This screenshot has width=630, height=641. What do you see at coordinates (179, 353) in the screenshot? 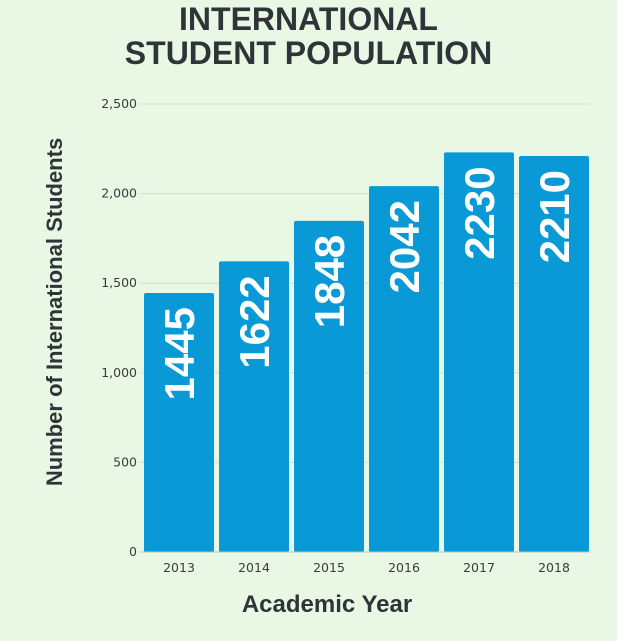
I see `data-label-2013: 1445` at bounding box center [179, 353].